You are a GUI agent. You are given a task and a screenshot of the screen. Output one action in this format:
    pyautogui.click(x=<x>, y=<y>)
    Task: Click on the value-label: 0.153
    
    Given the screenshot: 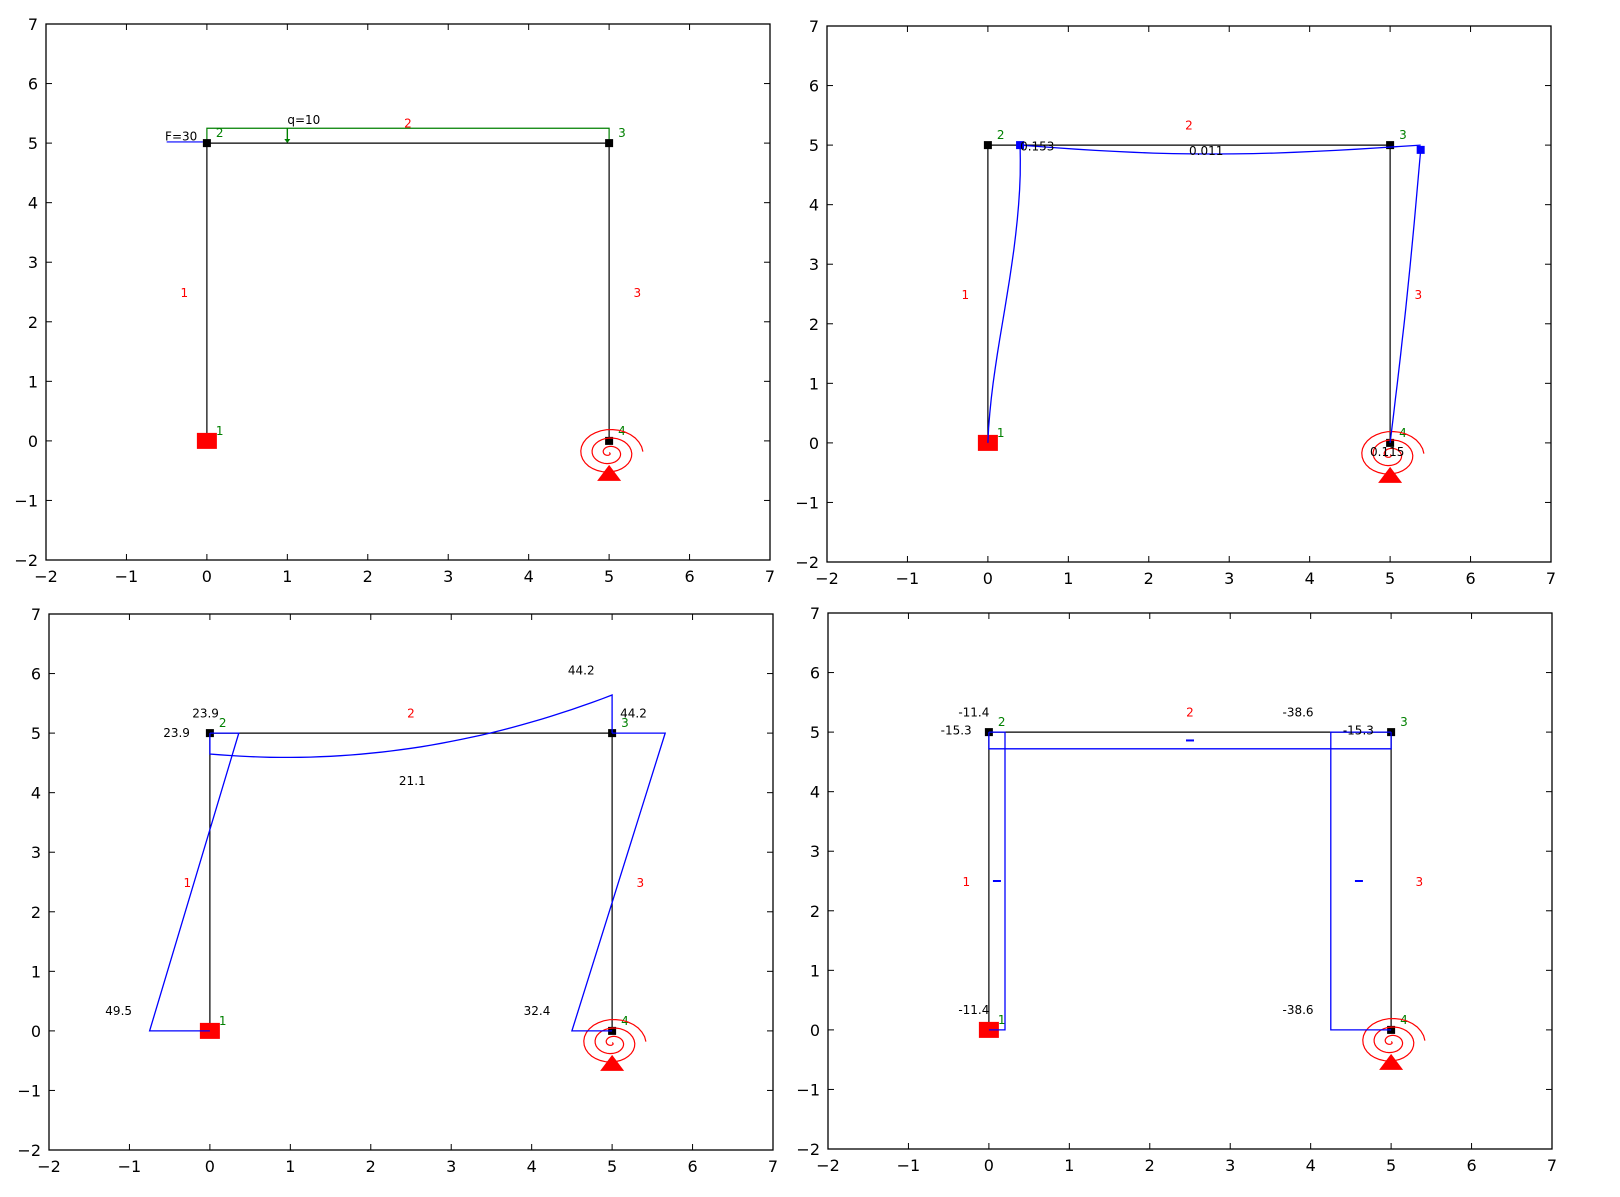 What is the action you would take?
    pyautogui.click(x=1037, y=146)
    